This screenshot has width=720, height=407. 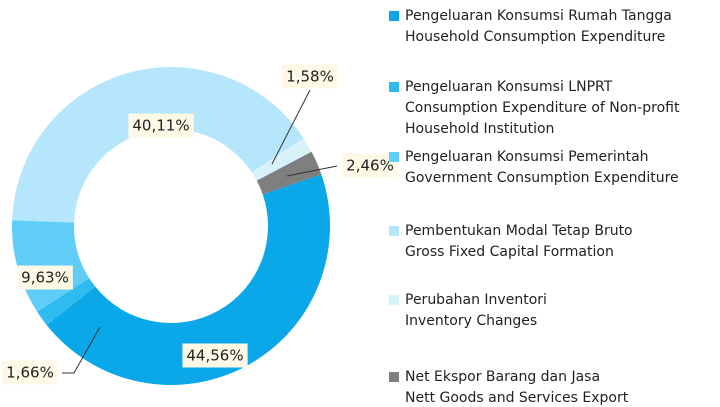 What do you see at coordinates (519, 231) in the screenshot?
I see `legend-label: Pembentukan Modal Tetap Bruto` at bounding box center [519, 231].